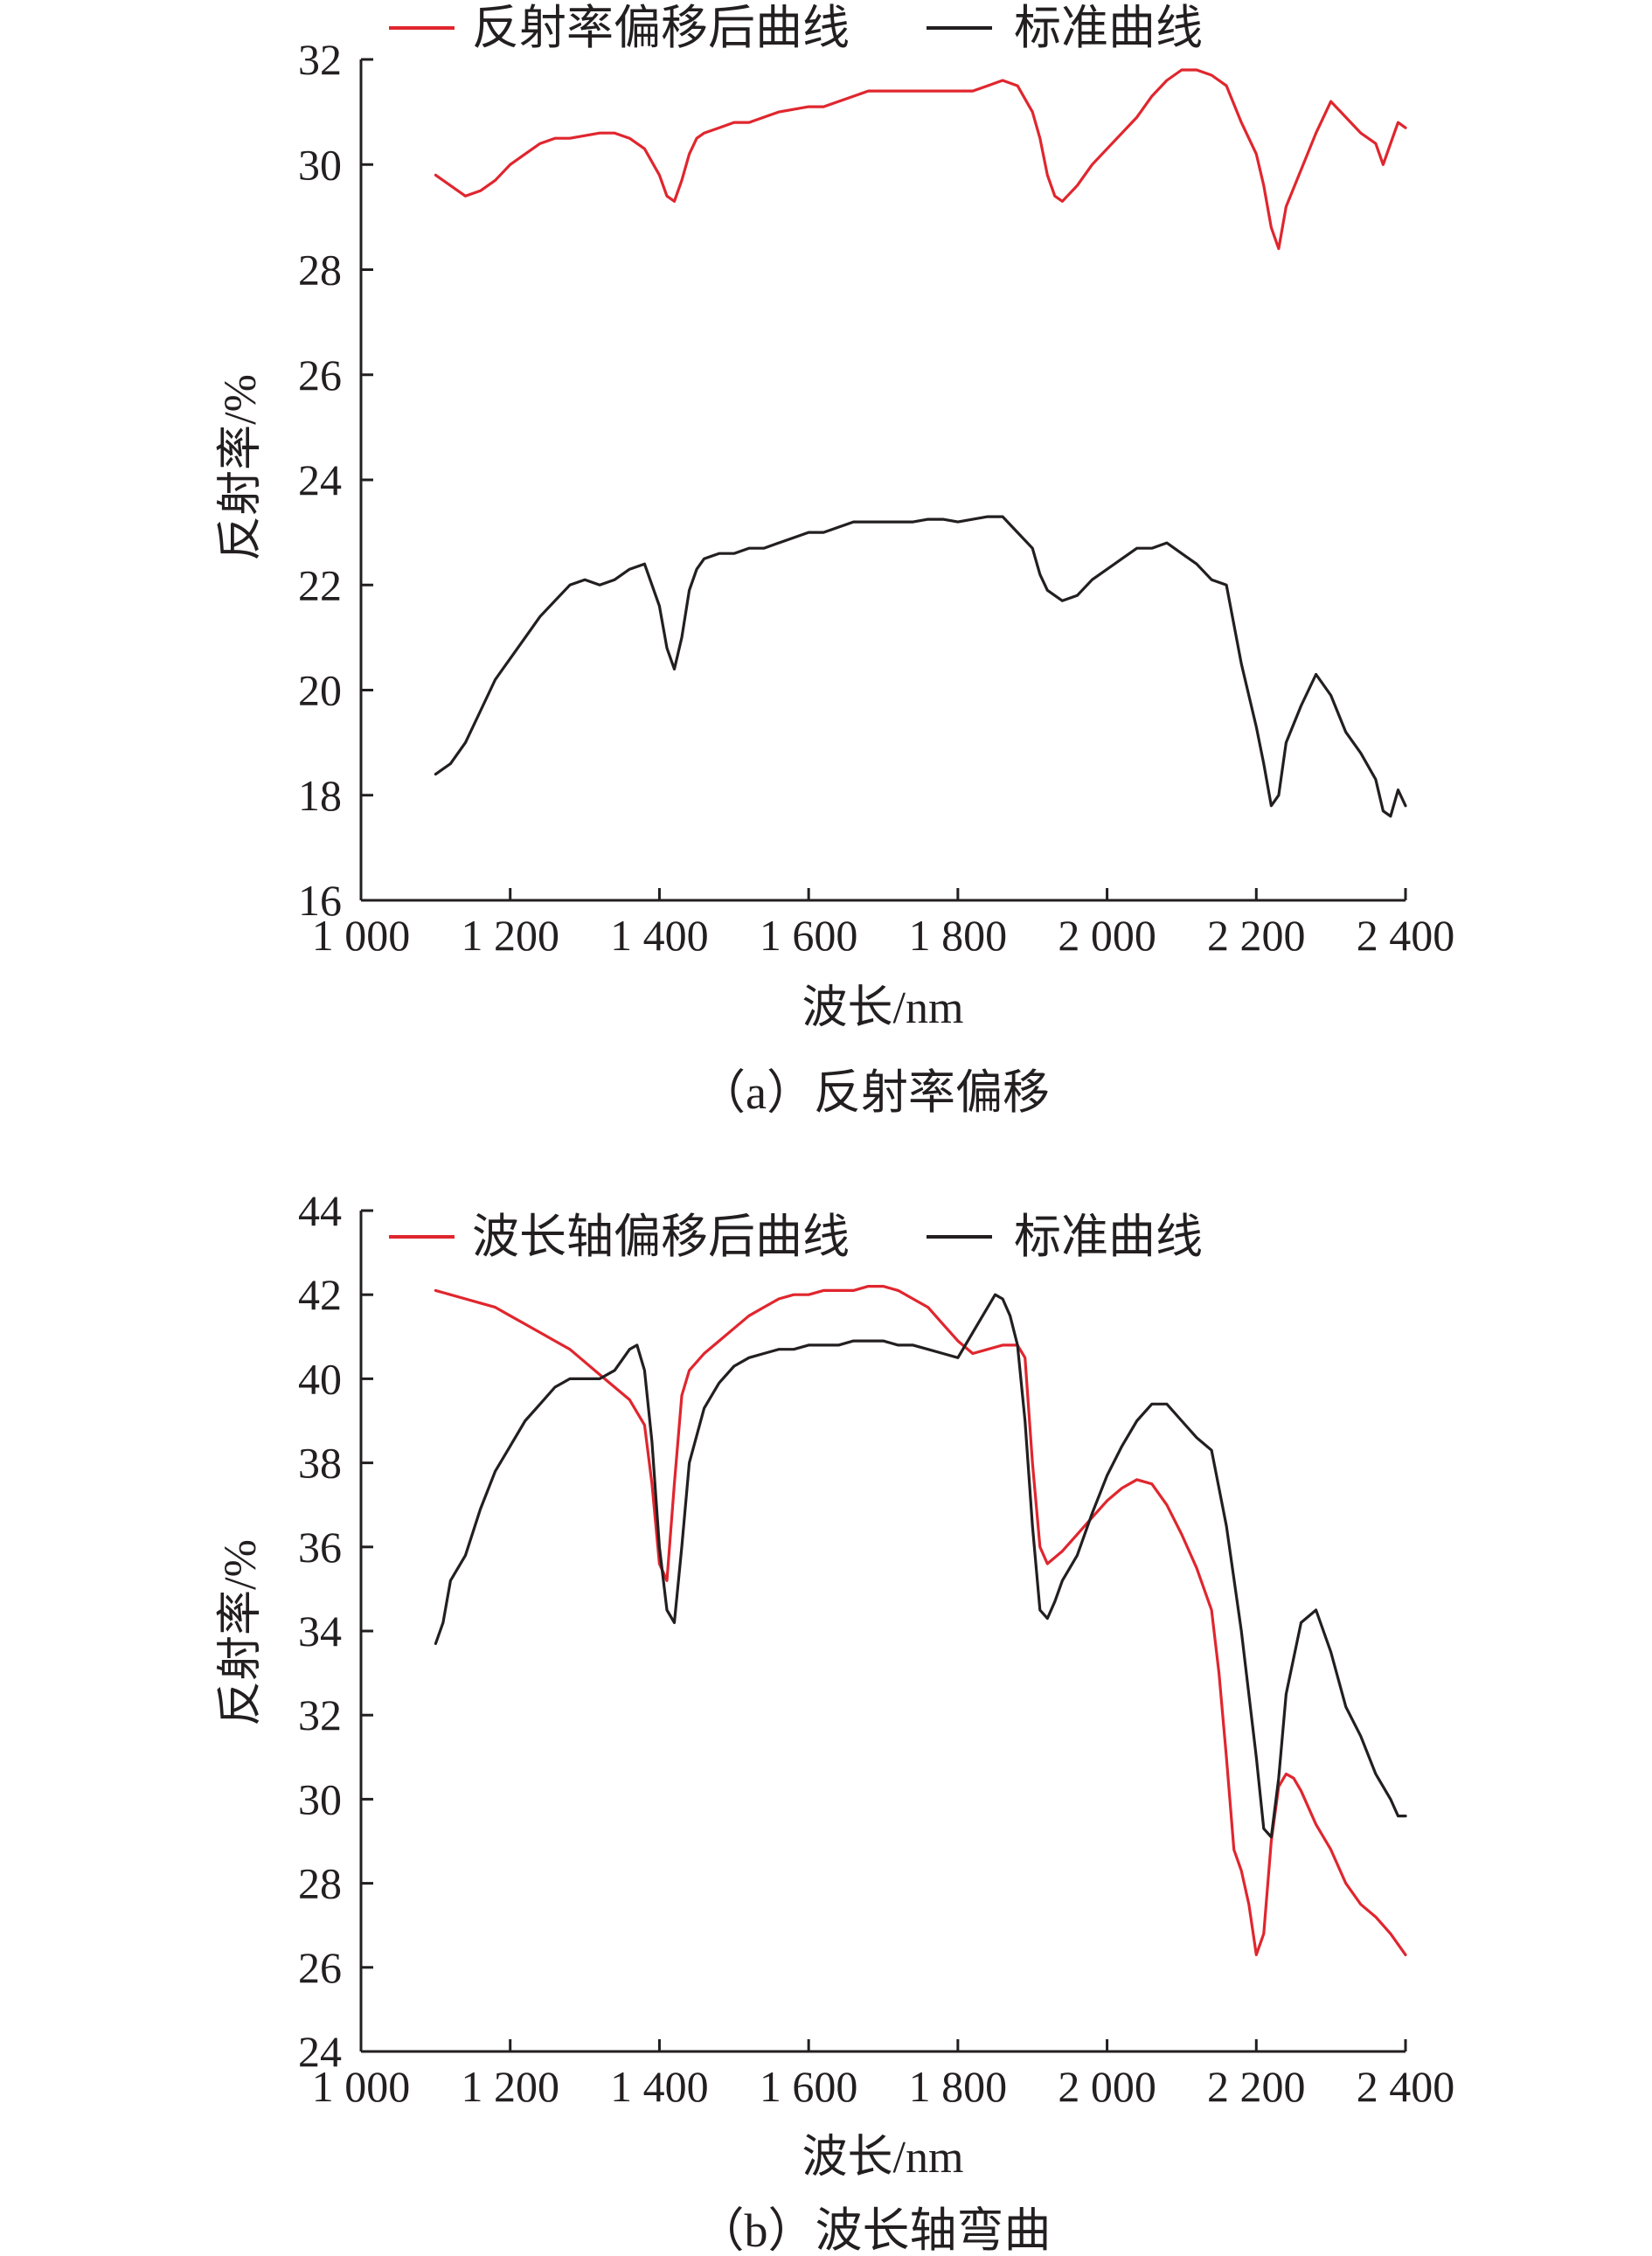 This screenshot has height=2256, width=1652. What do you see at coordinates (320, 1378) in the screenshot?
I see `y-tick-label: 40` at bounding box center [320, 1378].